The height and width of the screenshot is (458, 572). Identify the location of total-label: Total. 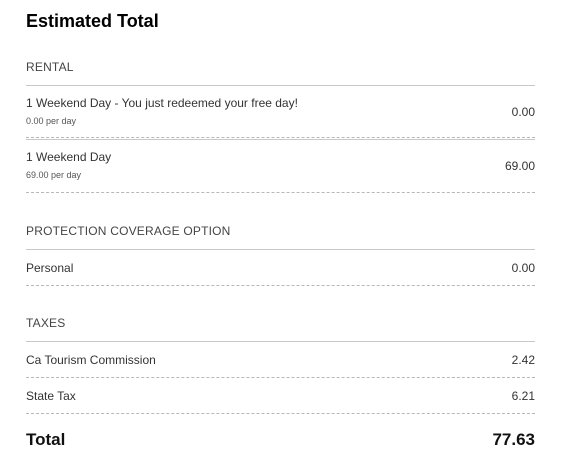
(46, 439).